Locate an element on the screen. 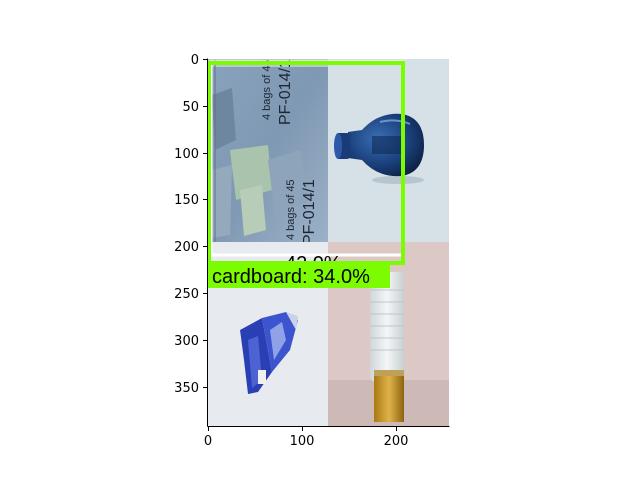 The width and height of the screenshot is (640, 480). y-tick-label: 300 is located at coordinates (186, 341).